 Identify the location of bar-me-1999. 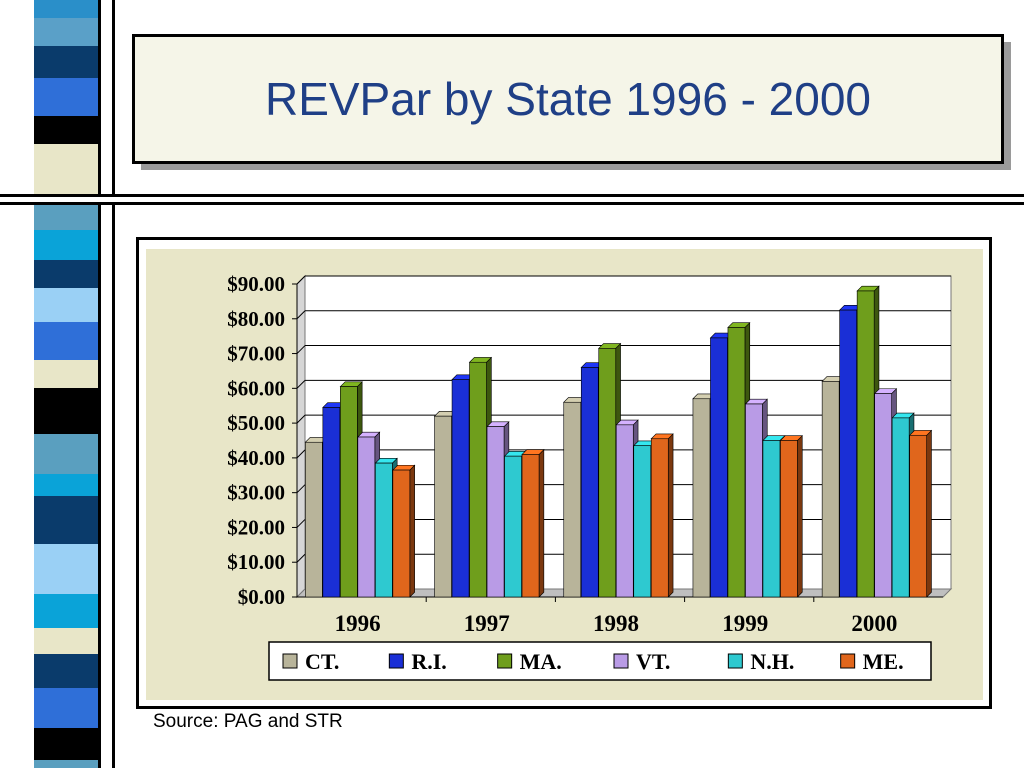
(789, 519).